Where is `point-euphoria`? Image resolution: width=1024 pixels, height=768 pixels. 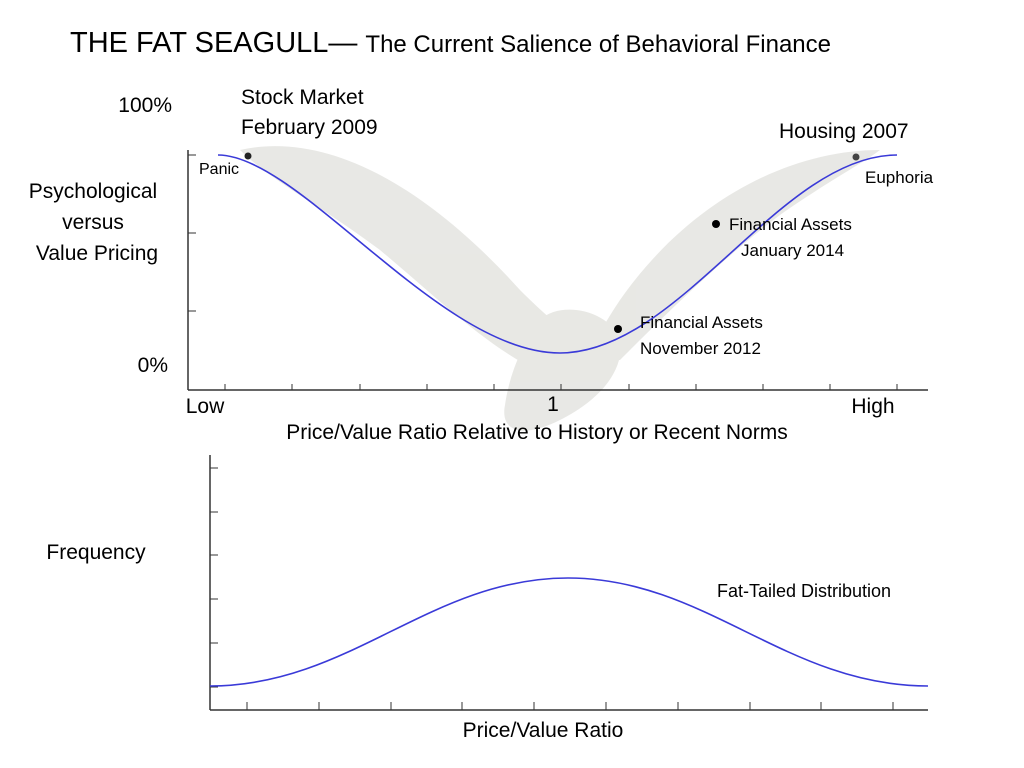
point-euphoria is located at coordinates (856, 157).